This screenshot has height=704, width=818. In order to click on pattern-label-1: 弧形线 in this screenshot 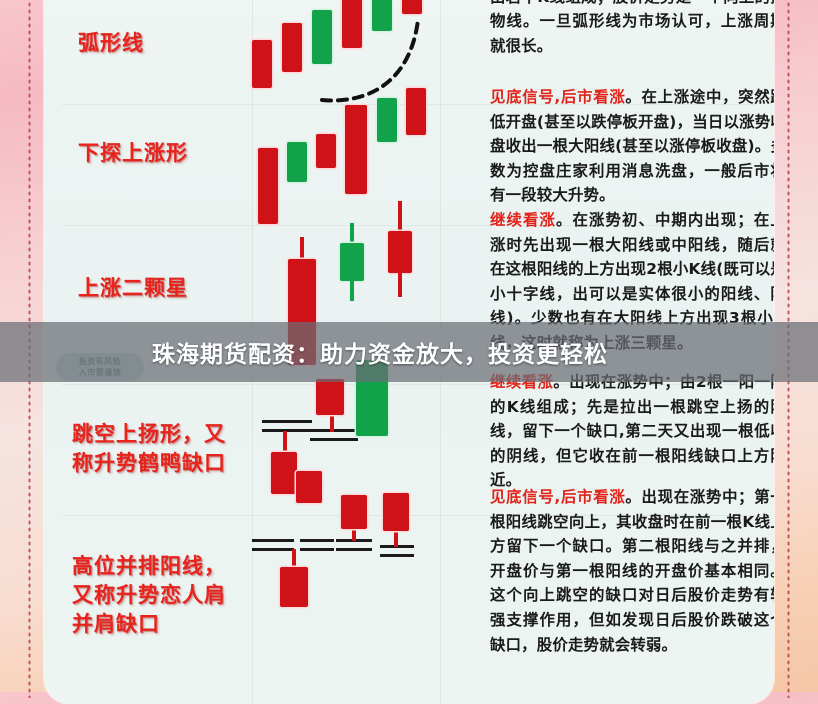, I will do `click(111, 43)`.